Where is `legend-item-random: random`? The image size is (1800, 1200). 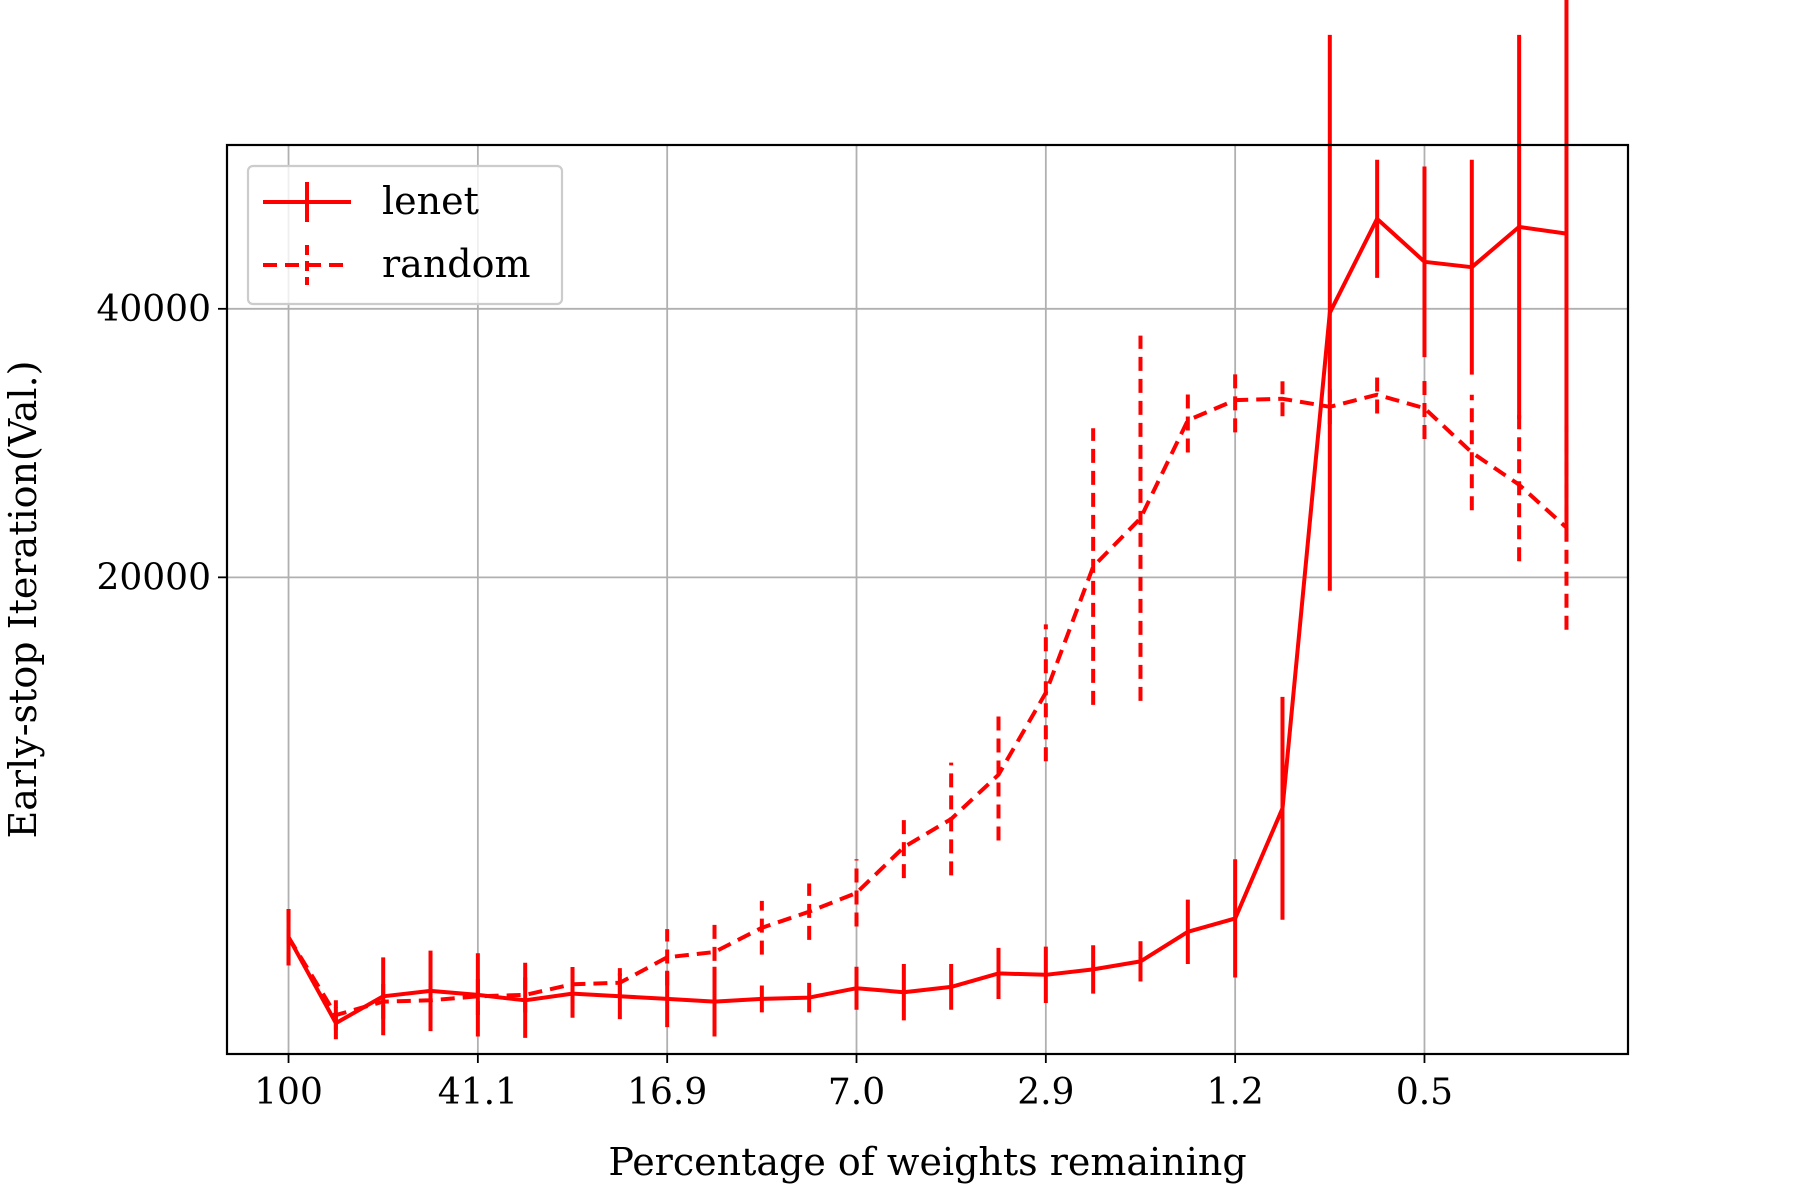
legend-item-random: random is located at coordinates (397, 264).